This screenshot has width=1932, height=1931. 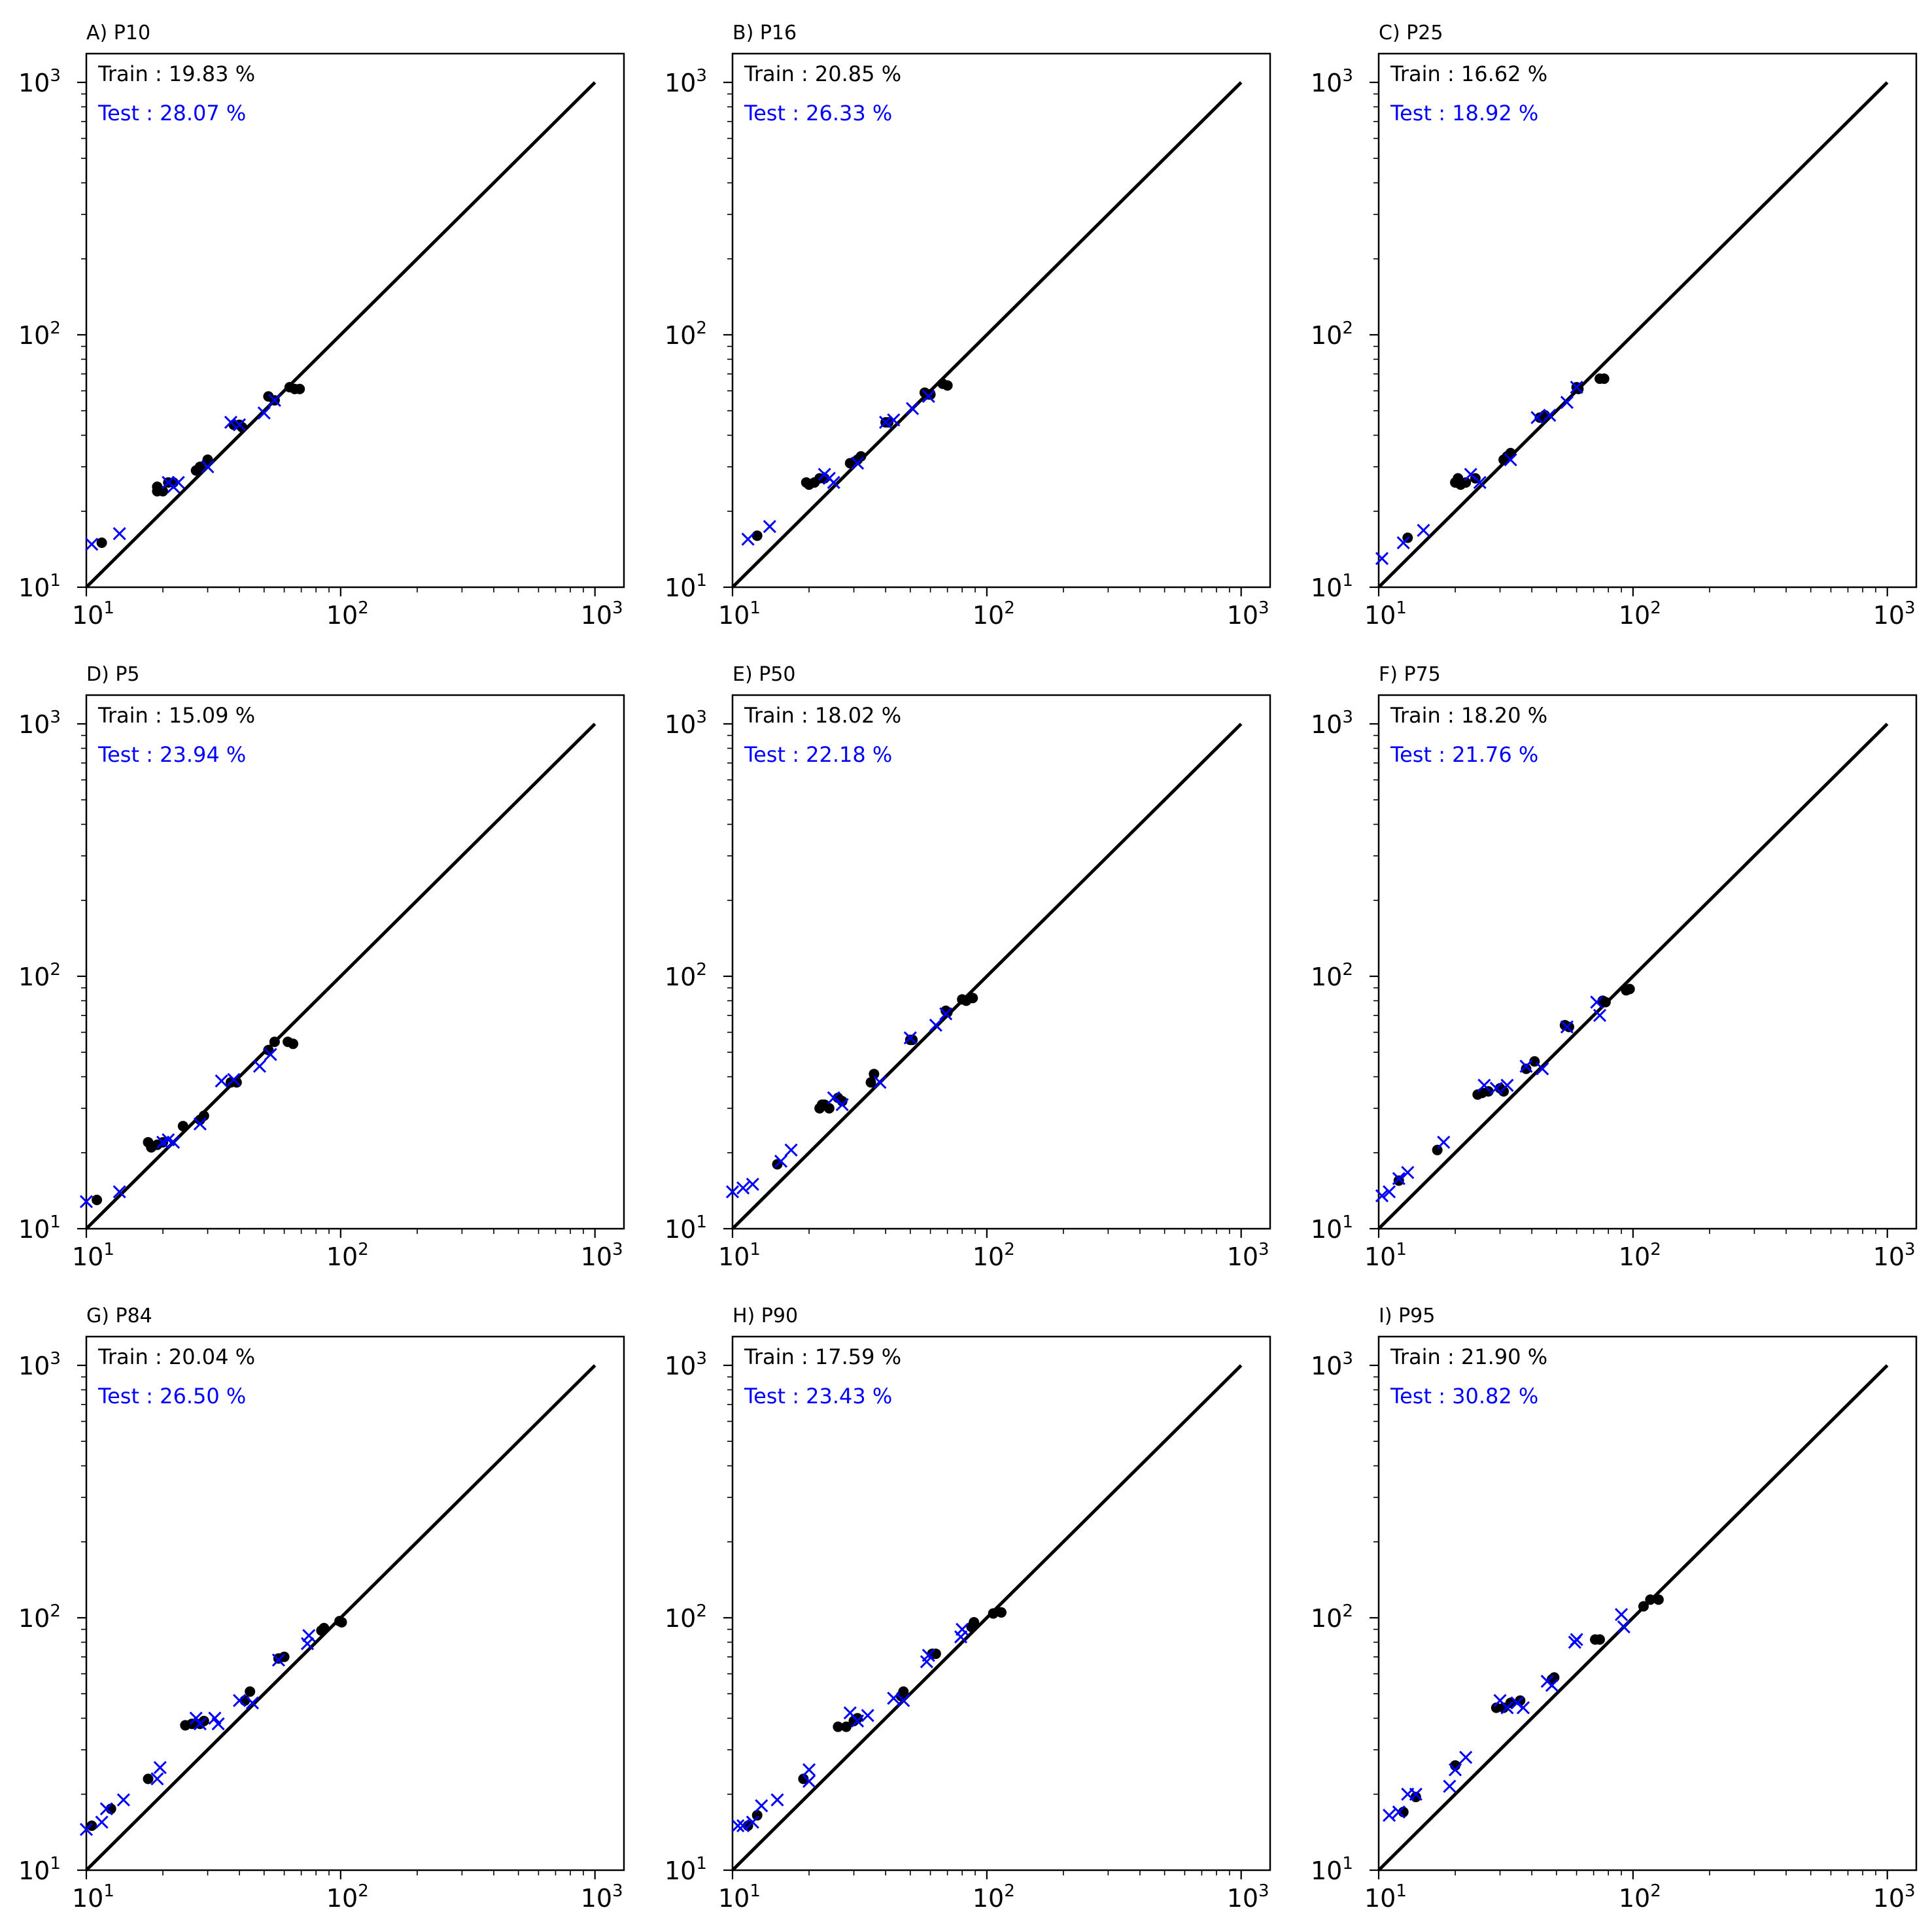 I want to click on train-annotation: Train : 20.85 %, so click(x=822, y=73).